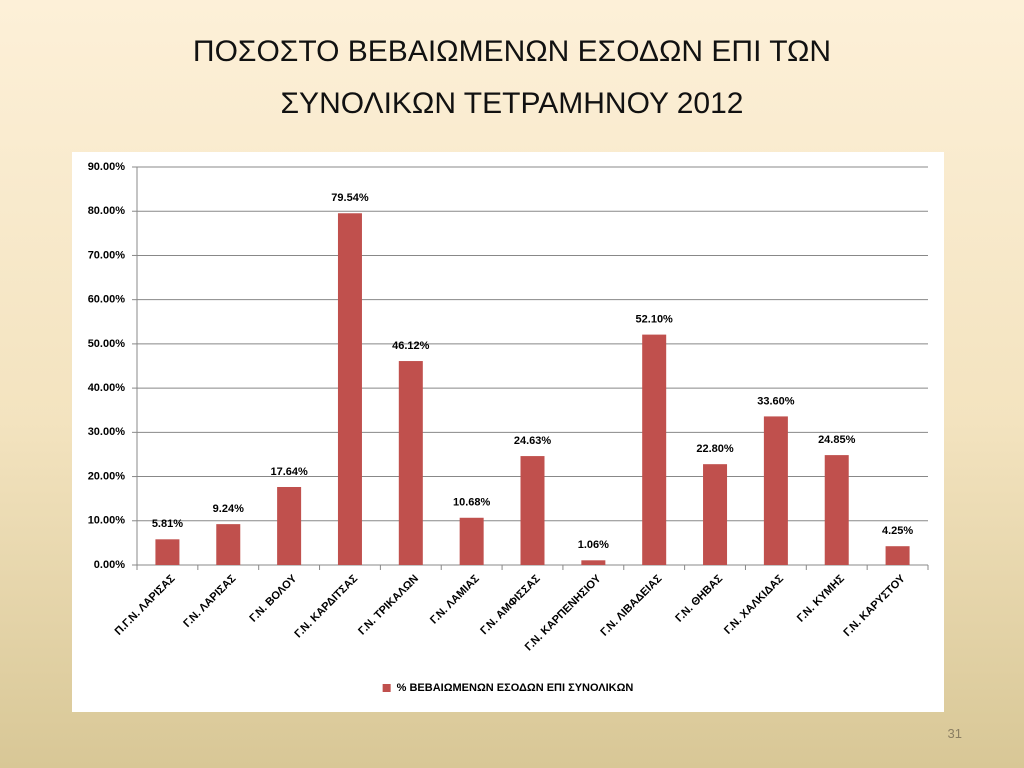 The image size is (1024, 768). I want to click on y-tick-label: 90.00%, so click(107, 167).